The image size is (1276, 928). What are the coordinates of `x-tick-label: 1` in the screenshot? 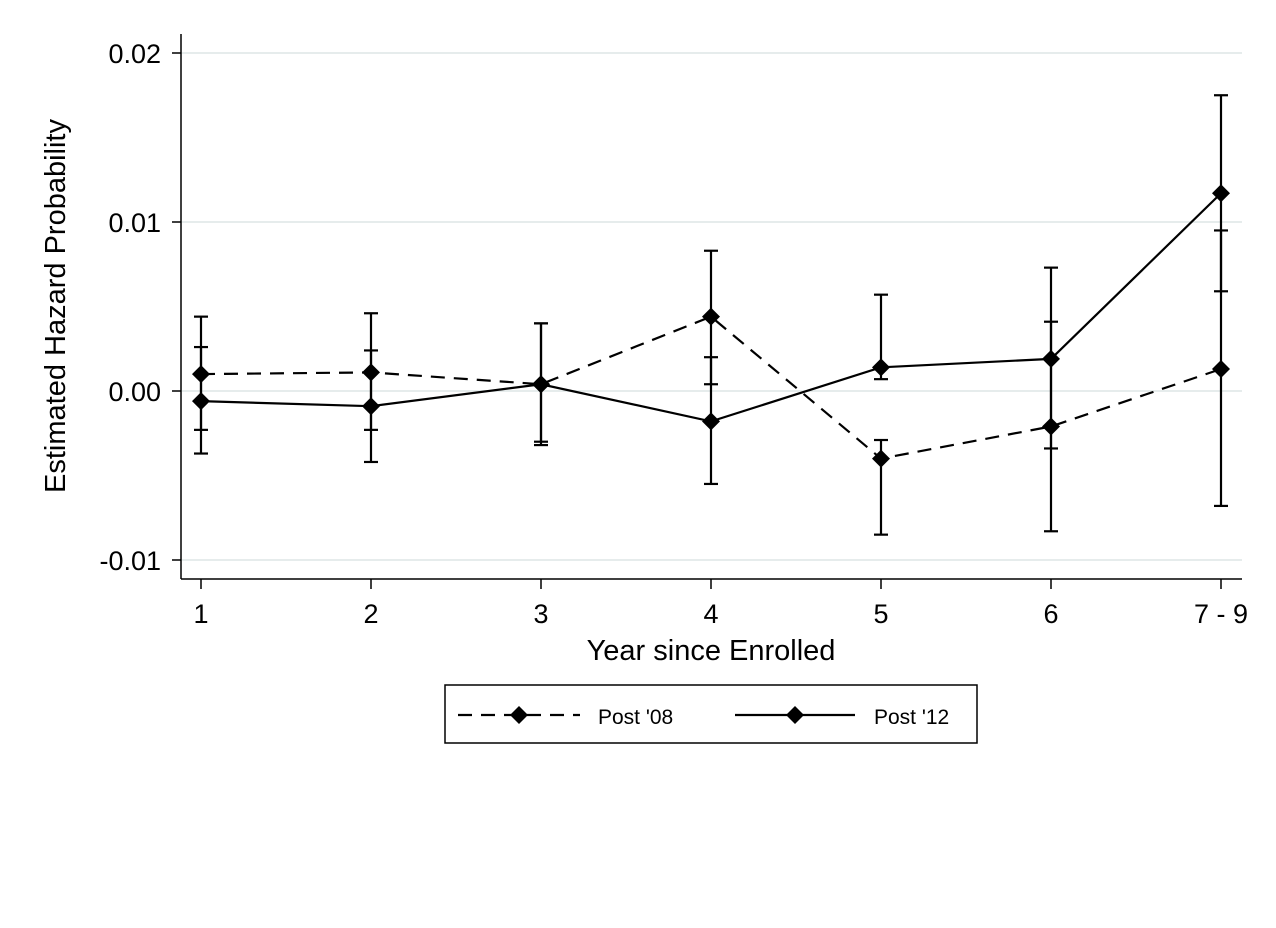 It's located at (200, 614).